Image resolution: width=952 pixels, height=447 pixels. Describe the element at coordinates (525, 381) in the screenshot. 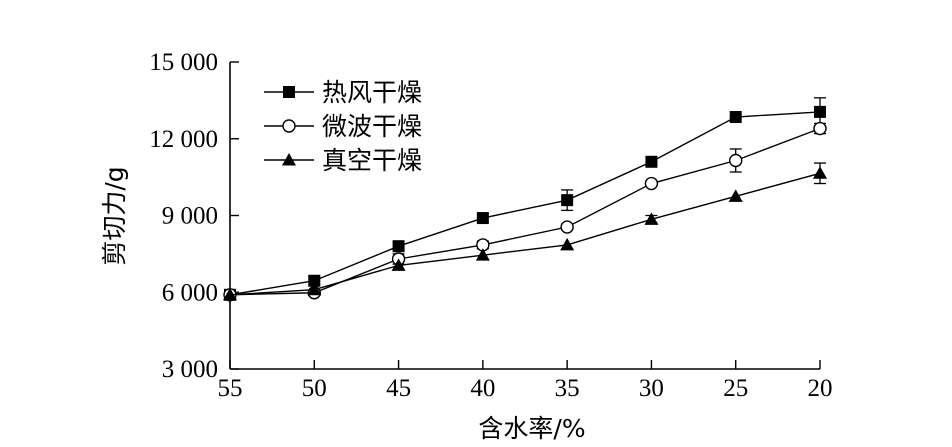

I see `x-ticks: 55 50 45 40 35 30 25 20` at that location.